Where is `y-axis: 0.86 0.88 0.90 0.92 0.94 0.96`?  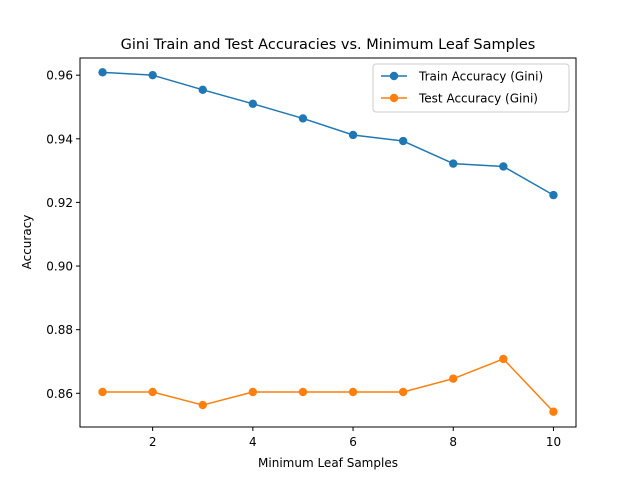 y-axis: 0.86 0.88 0.90 0.92 0.94 0.96 is located at coordinates (63, 235).